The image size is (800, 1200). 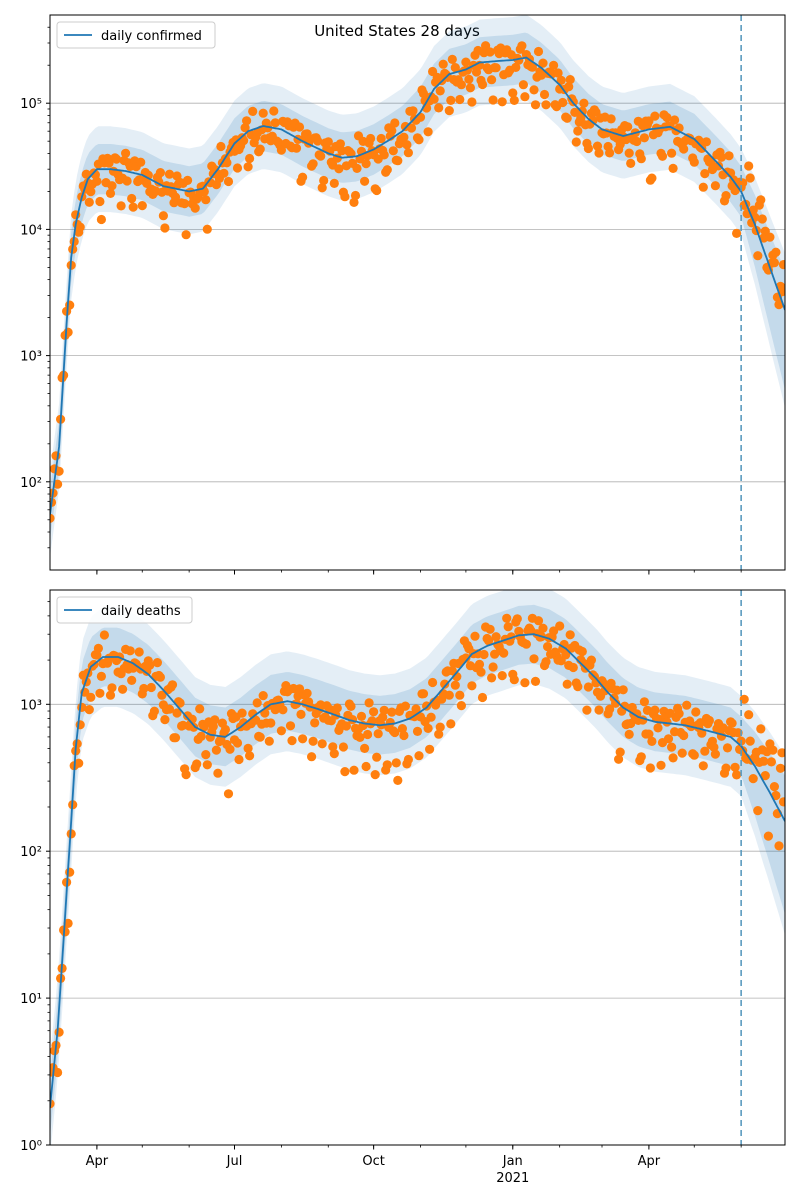 I want to click on confirmed-y-tick-label: 10⁵, so click(x=31, y=104).